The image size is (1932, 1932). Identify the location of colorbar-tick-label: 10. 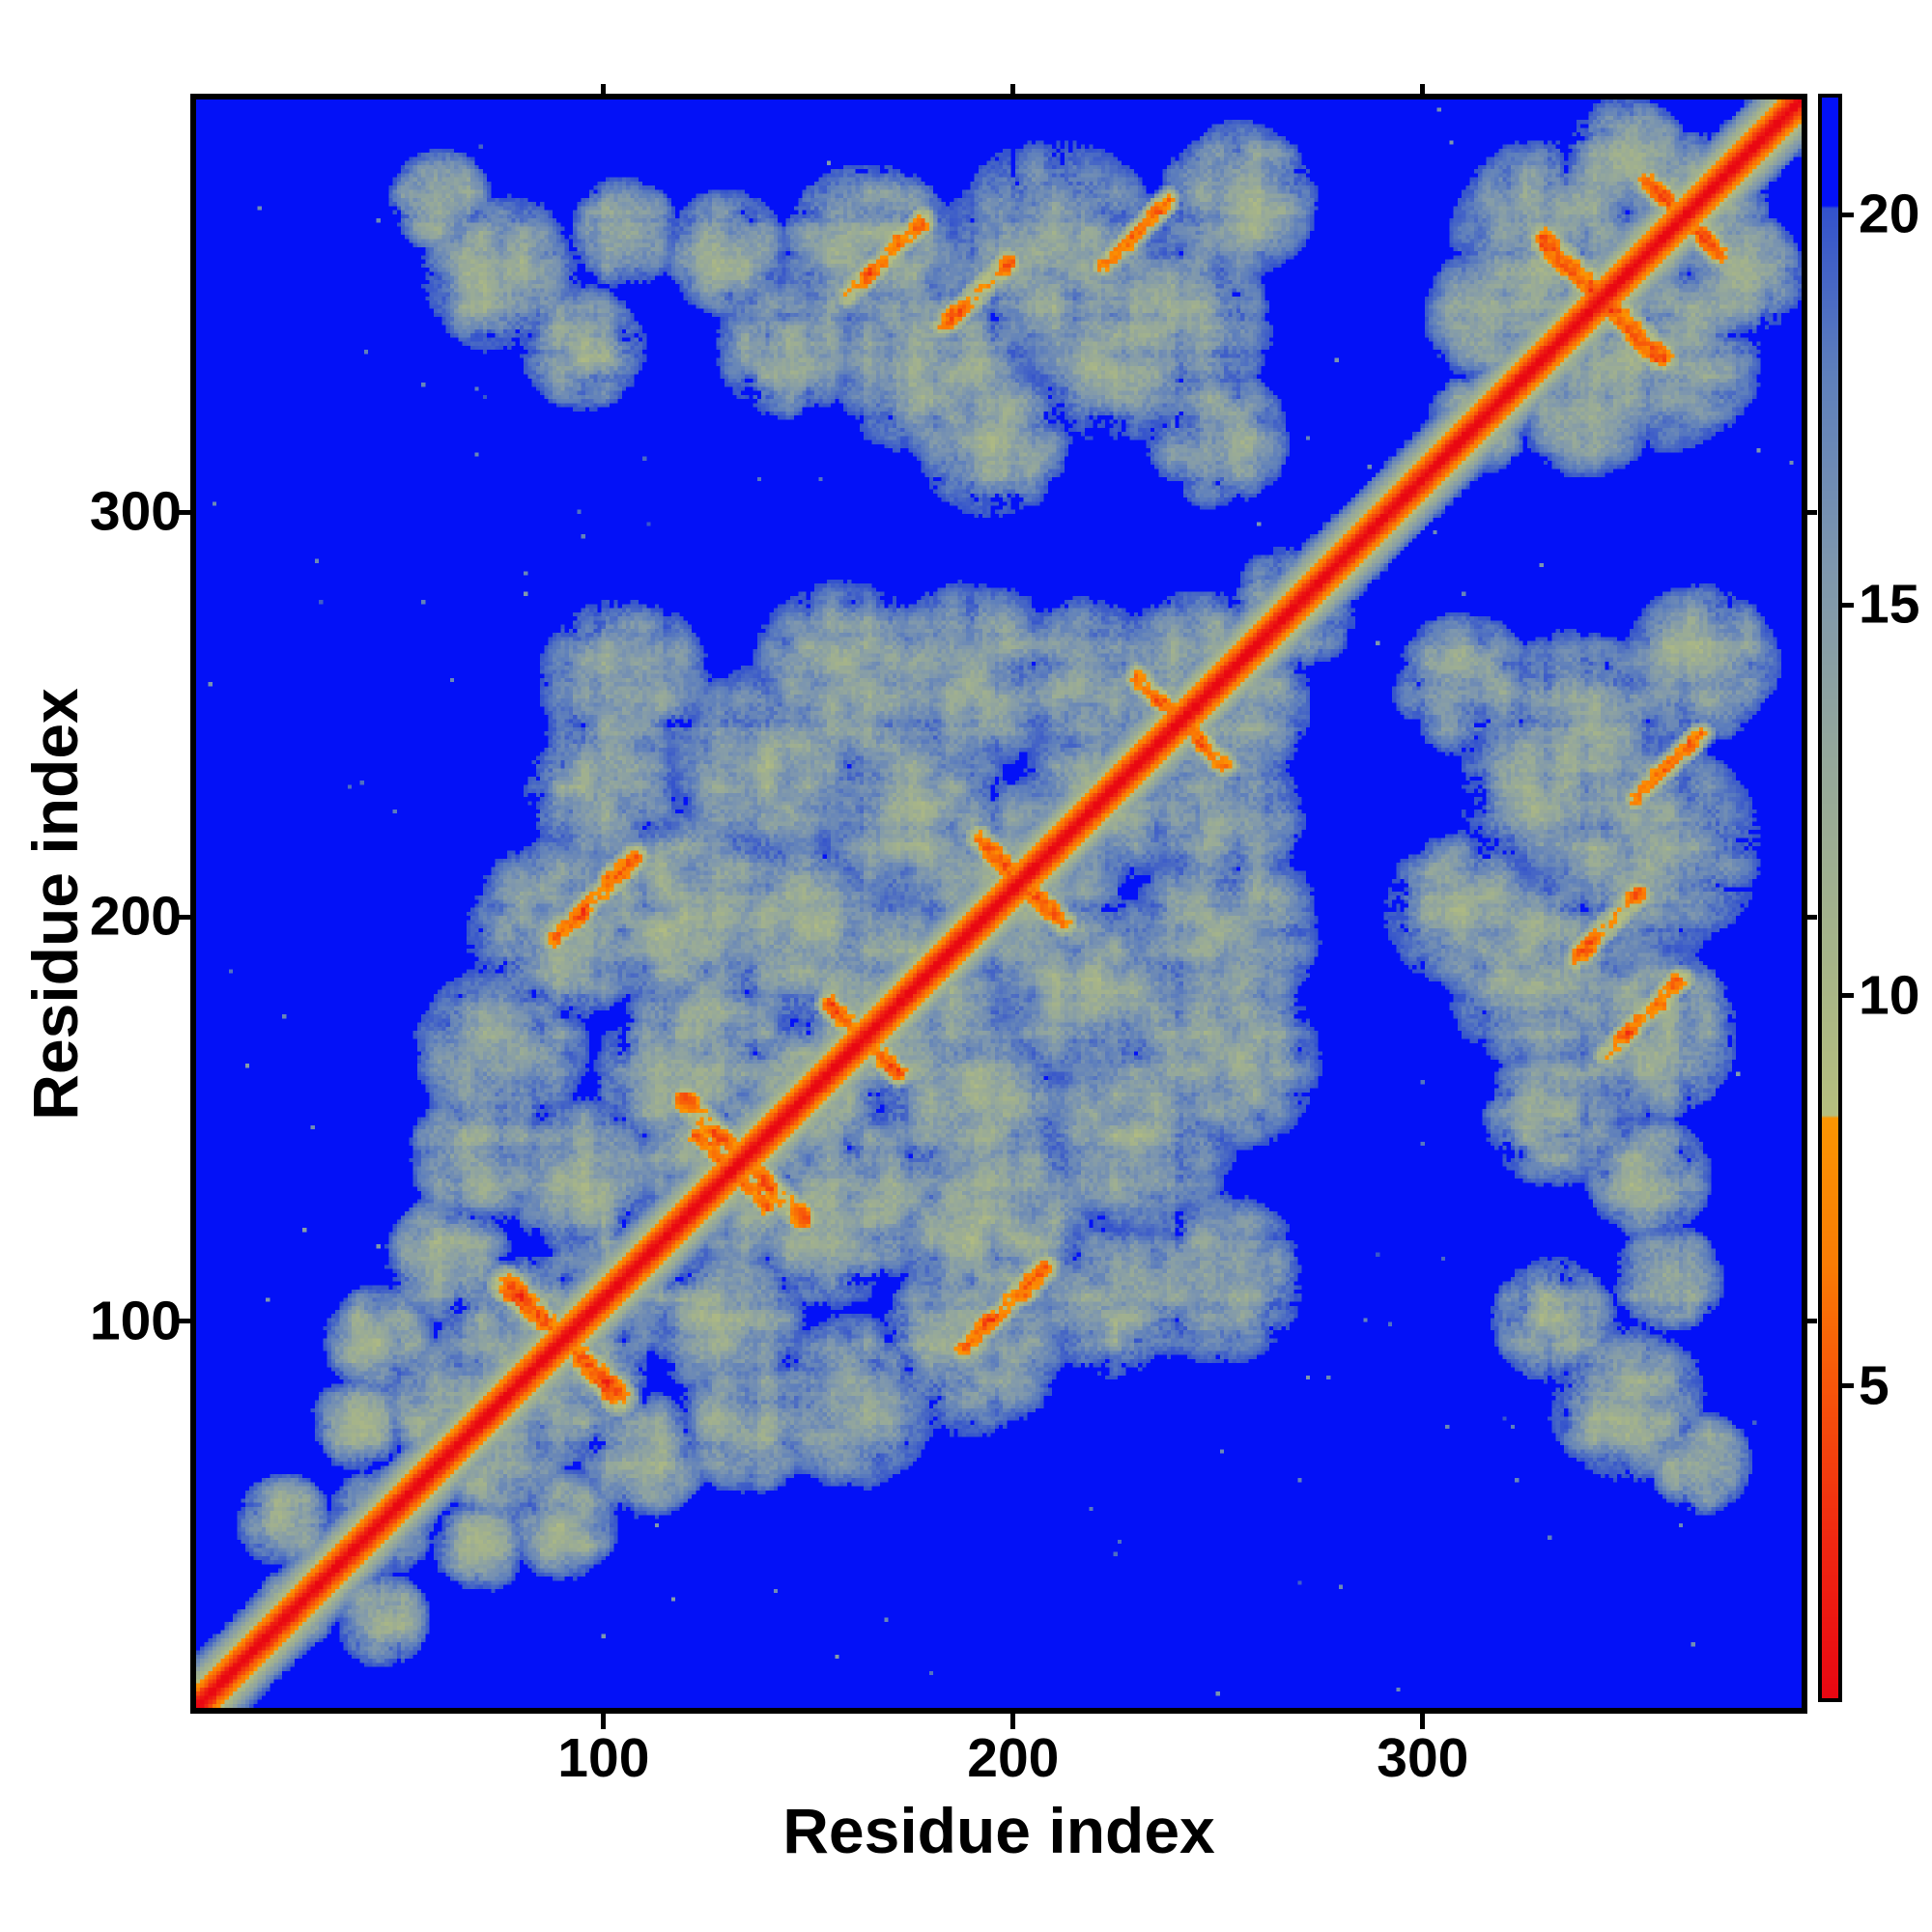
(1889, 995).